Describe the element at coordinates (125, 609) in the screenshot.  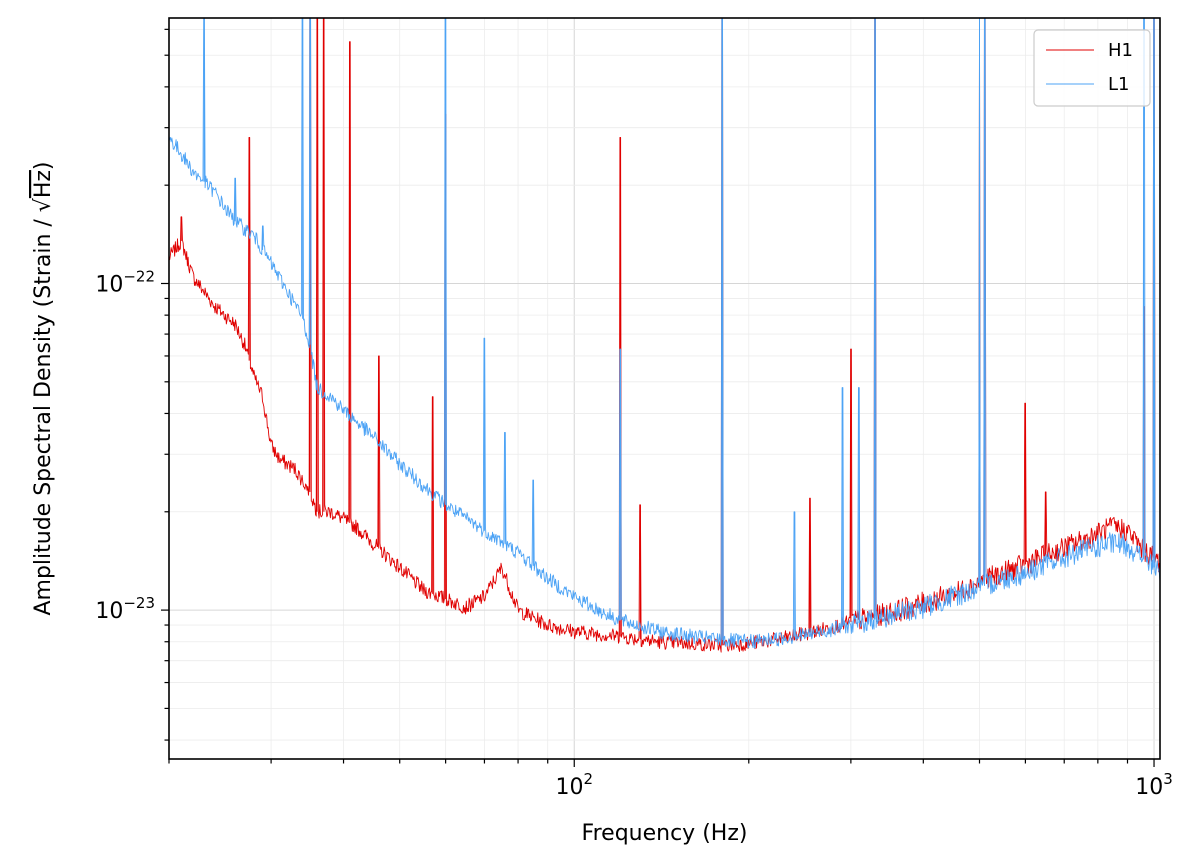
I see `y-tick-label: 10−23` at that location.